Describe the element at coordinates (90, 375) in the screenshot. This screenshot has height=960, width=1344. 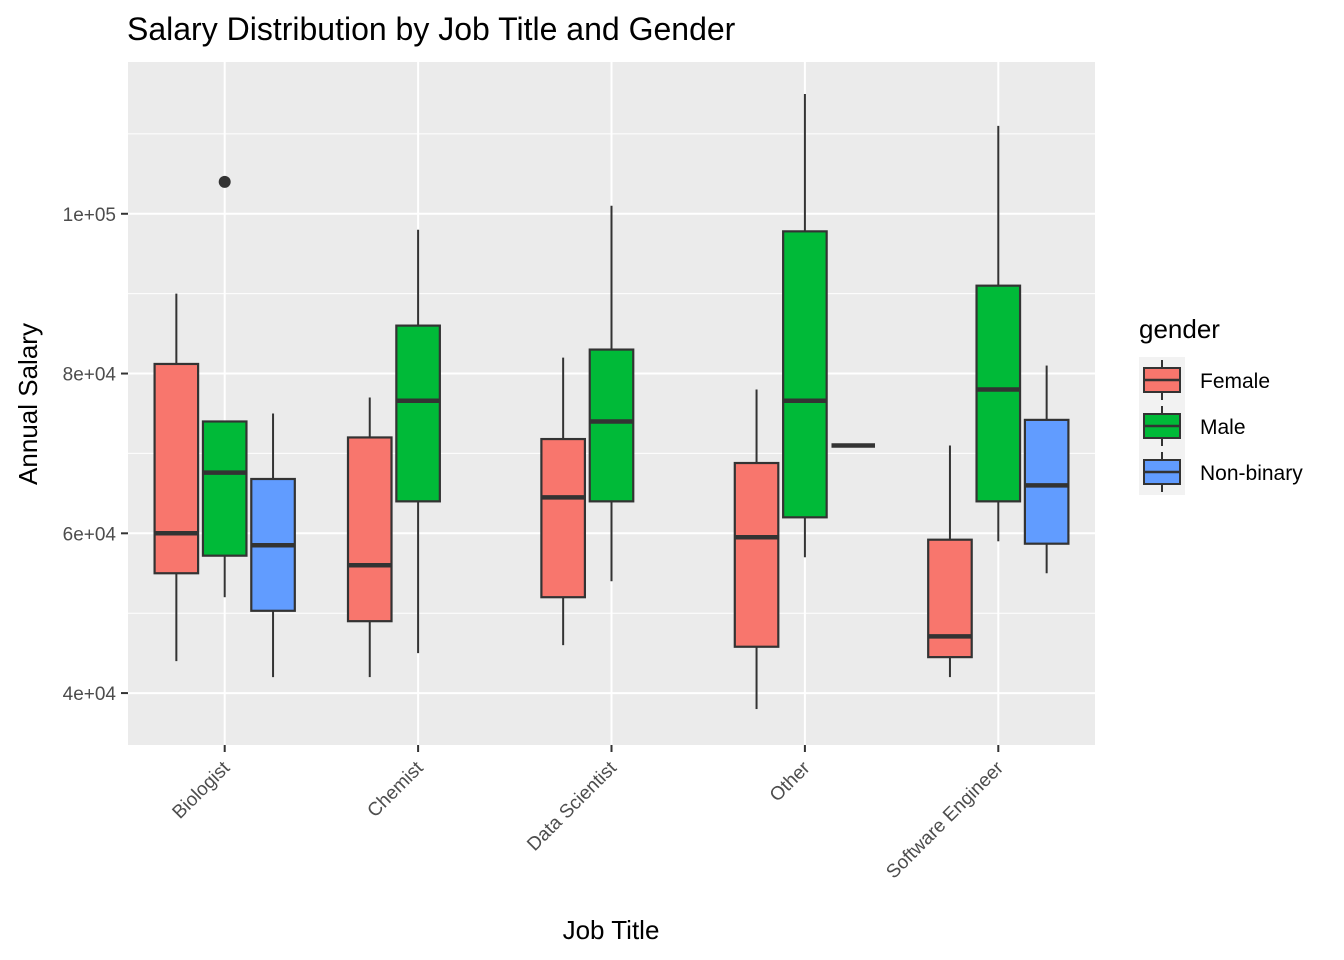
I see `y-tick-label: 8e+04` at that location.